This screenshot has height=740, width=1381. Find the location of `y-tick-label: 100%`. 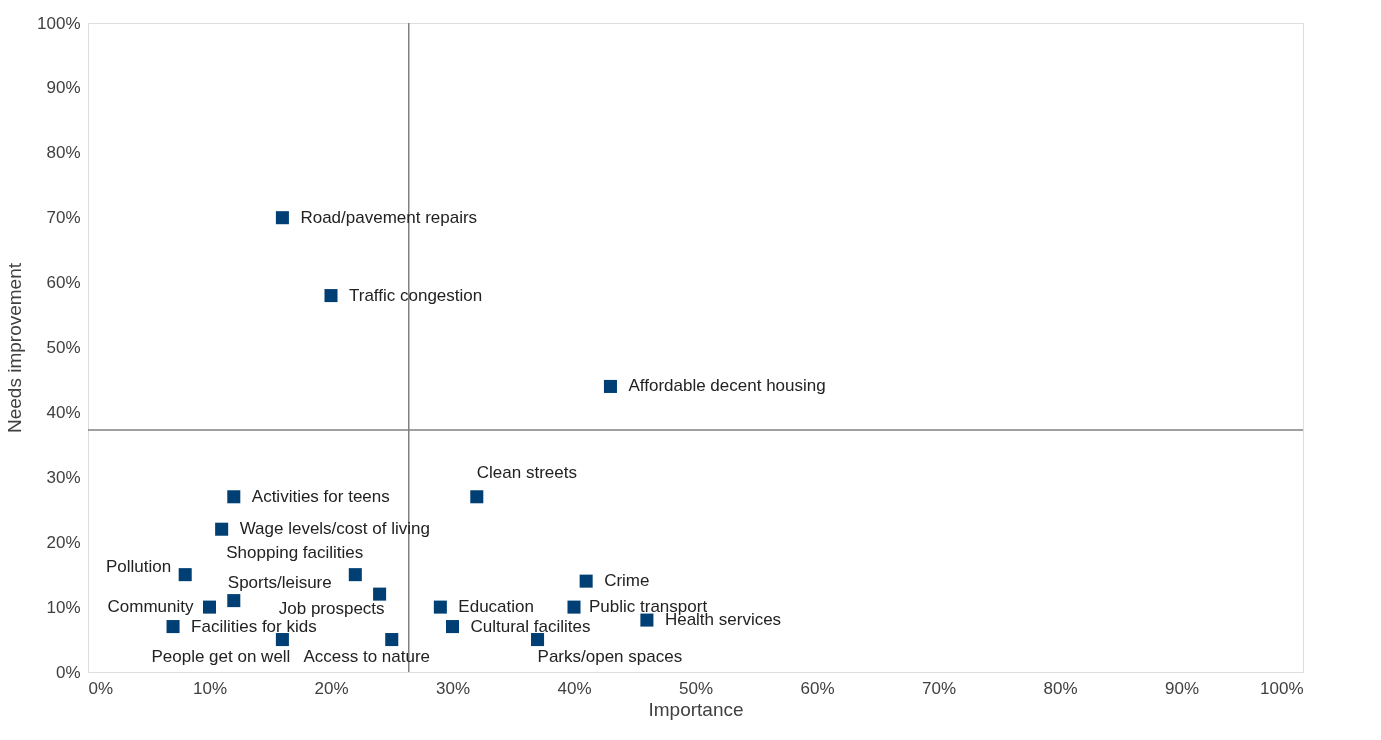

y-tick-label: 100% is located at coordinates (59, 23).